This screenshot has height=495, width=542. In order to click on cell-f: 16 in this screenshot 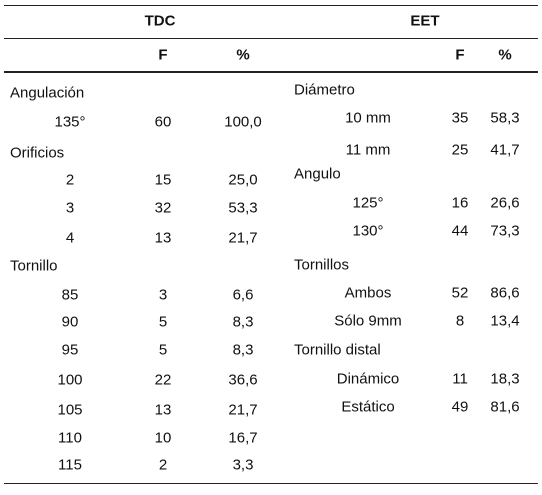, I will do `click(460, 203)`.